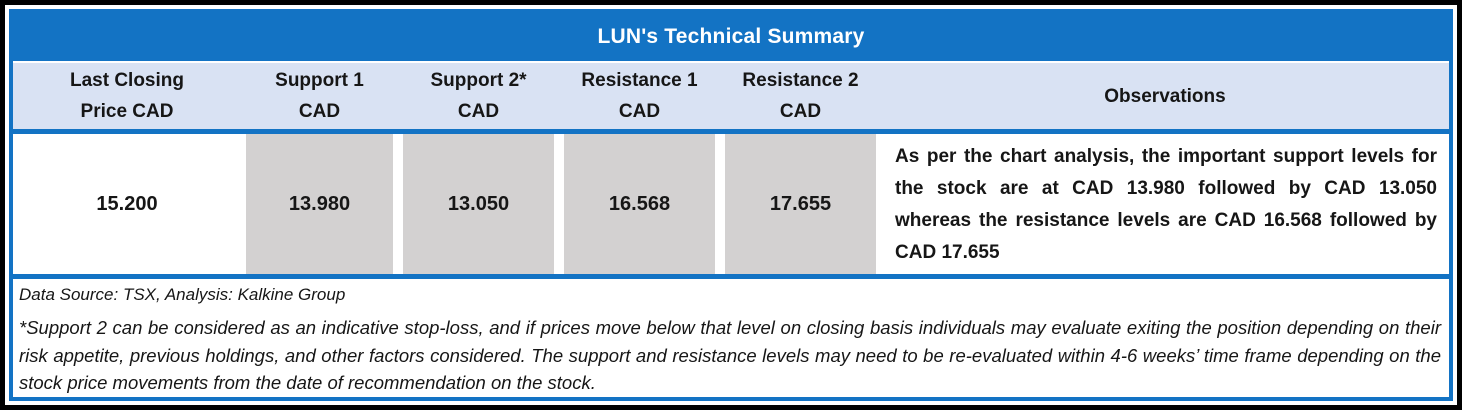 The image size is (1462, 410). I want to click on column-header-line2: Price CAD, so click(127, 111).